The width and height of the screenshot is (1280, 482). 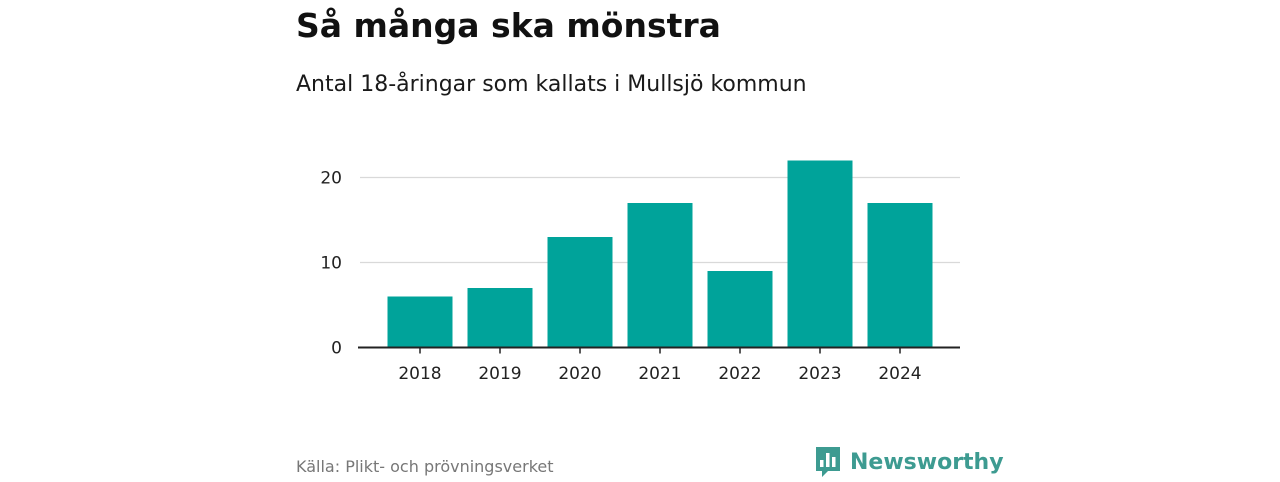 What do you see at coordinates (899, 374) in the screenshot?
I see `x-tick-label: 2024` at bounding box center [899, 374].